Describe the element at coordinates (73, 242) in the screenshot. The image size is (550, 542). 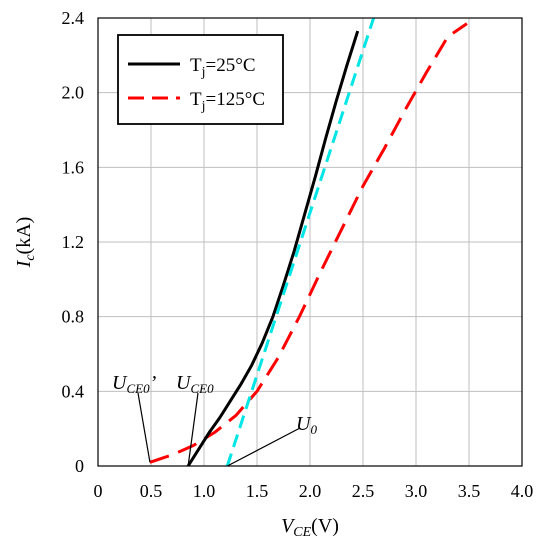
I see `y-tick-label: 1.2` at that location.